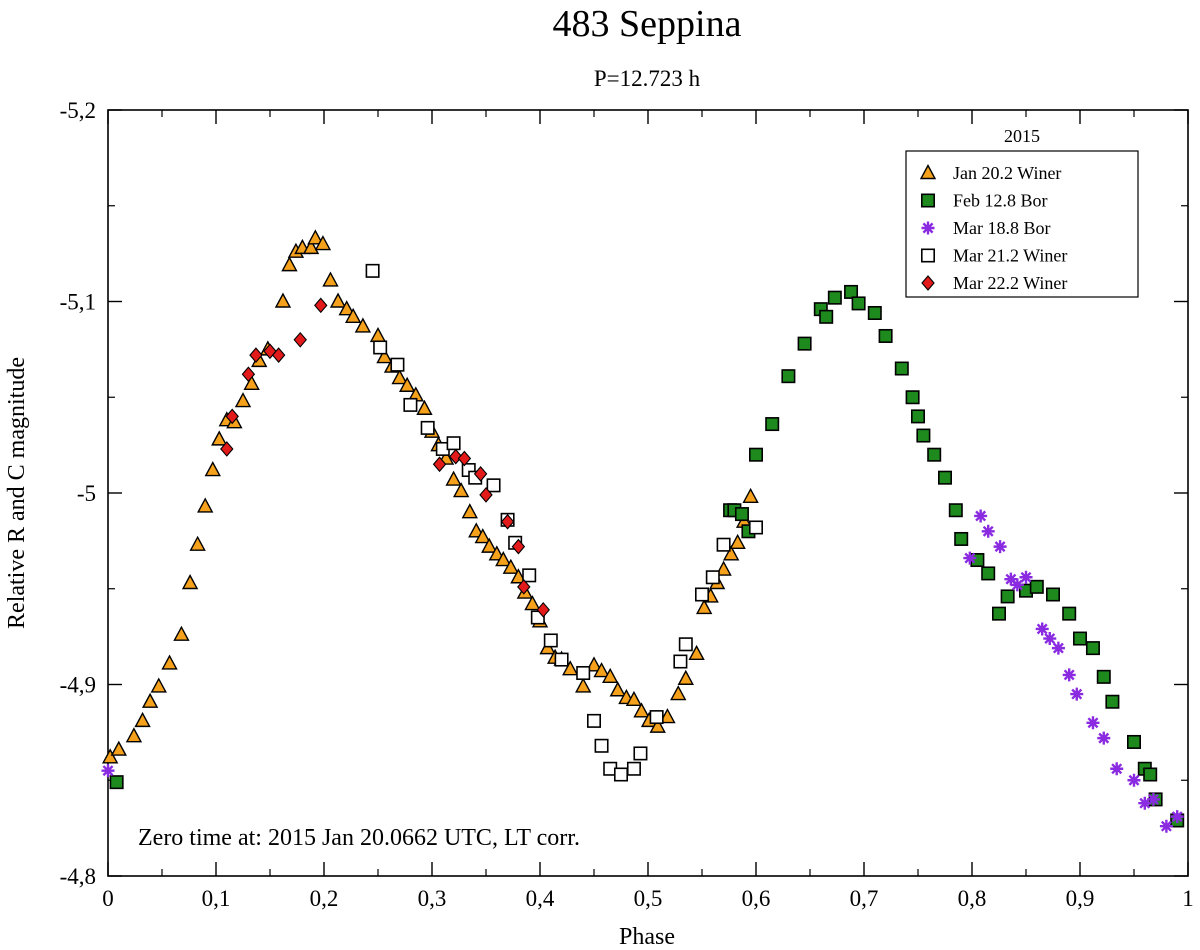  Describe the element at coordinates (17, 493) in the screenshot. I see `y-axis-label: Relative R and C magnitude` at that location.